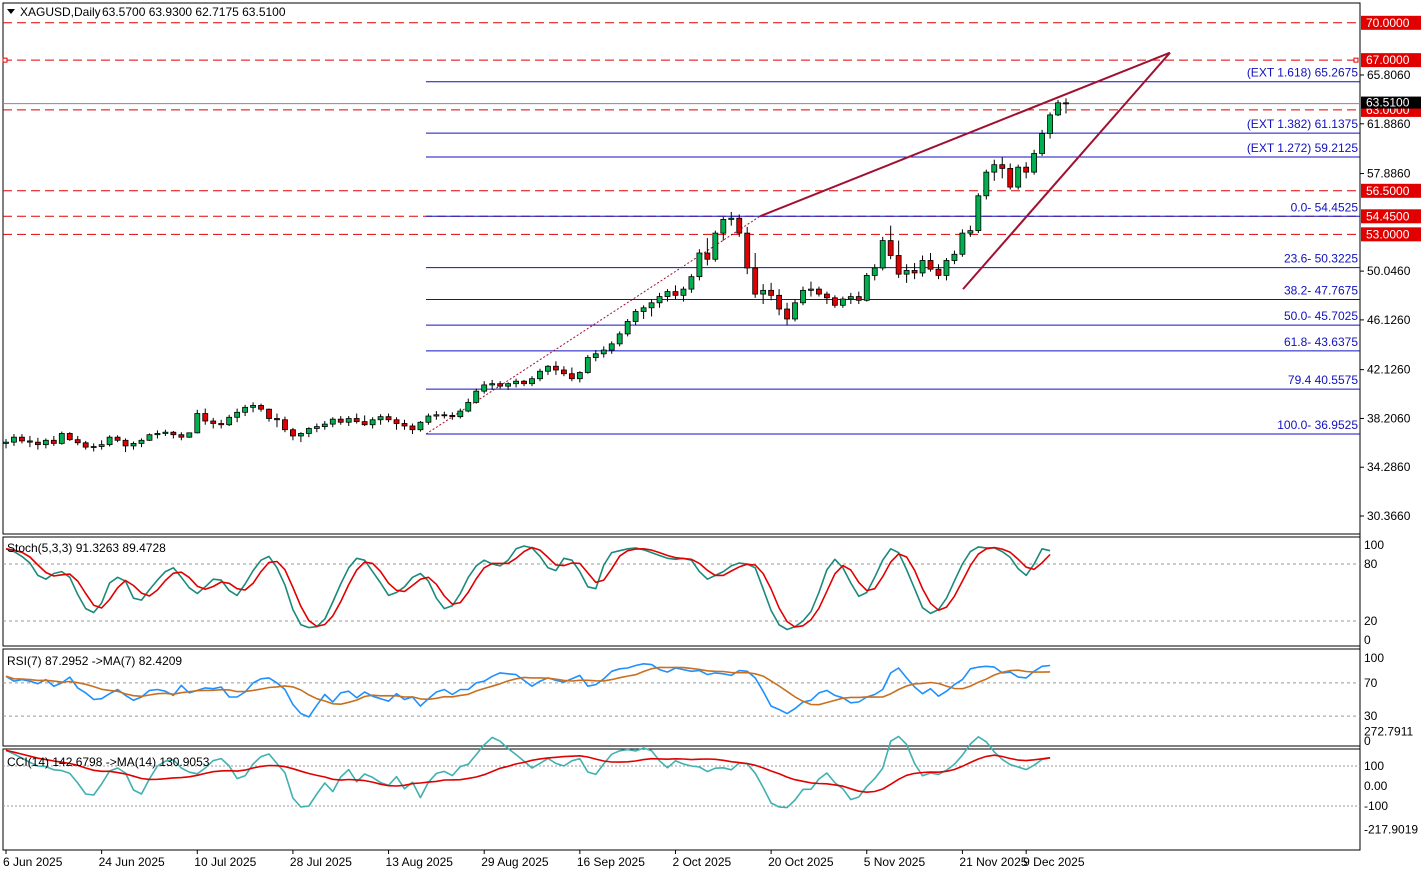 The height and width of the screenshot is (879, 1424). Describe the element at coordinates (1389, 418) in the screenshot. I see `price-scale-label: 38.2060` at that location.